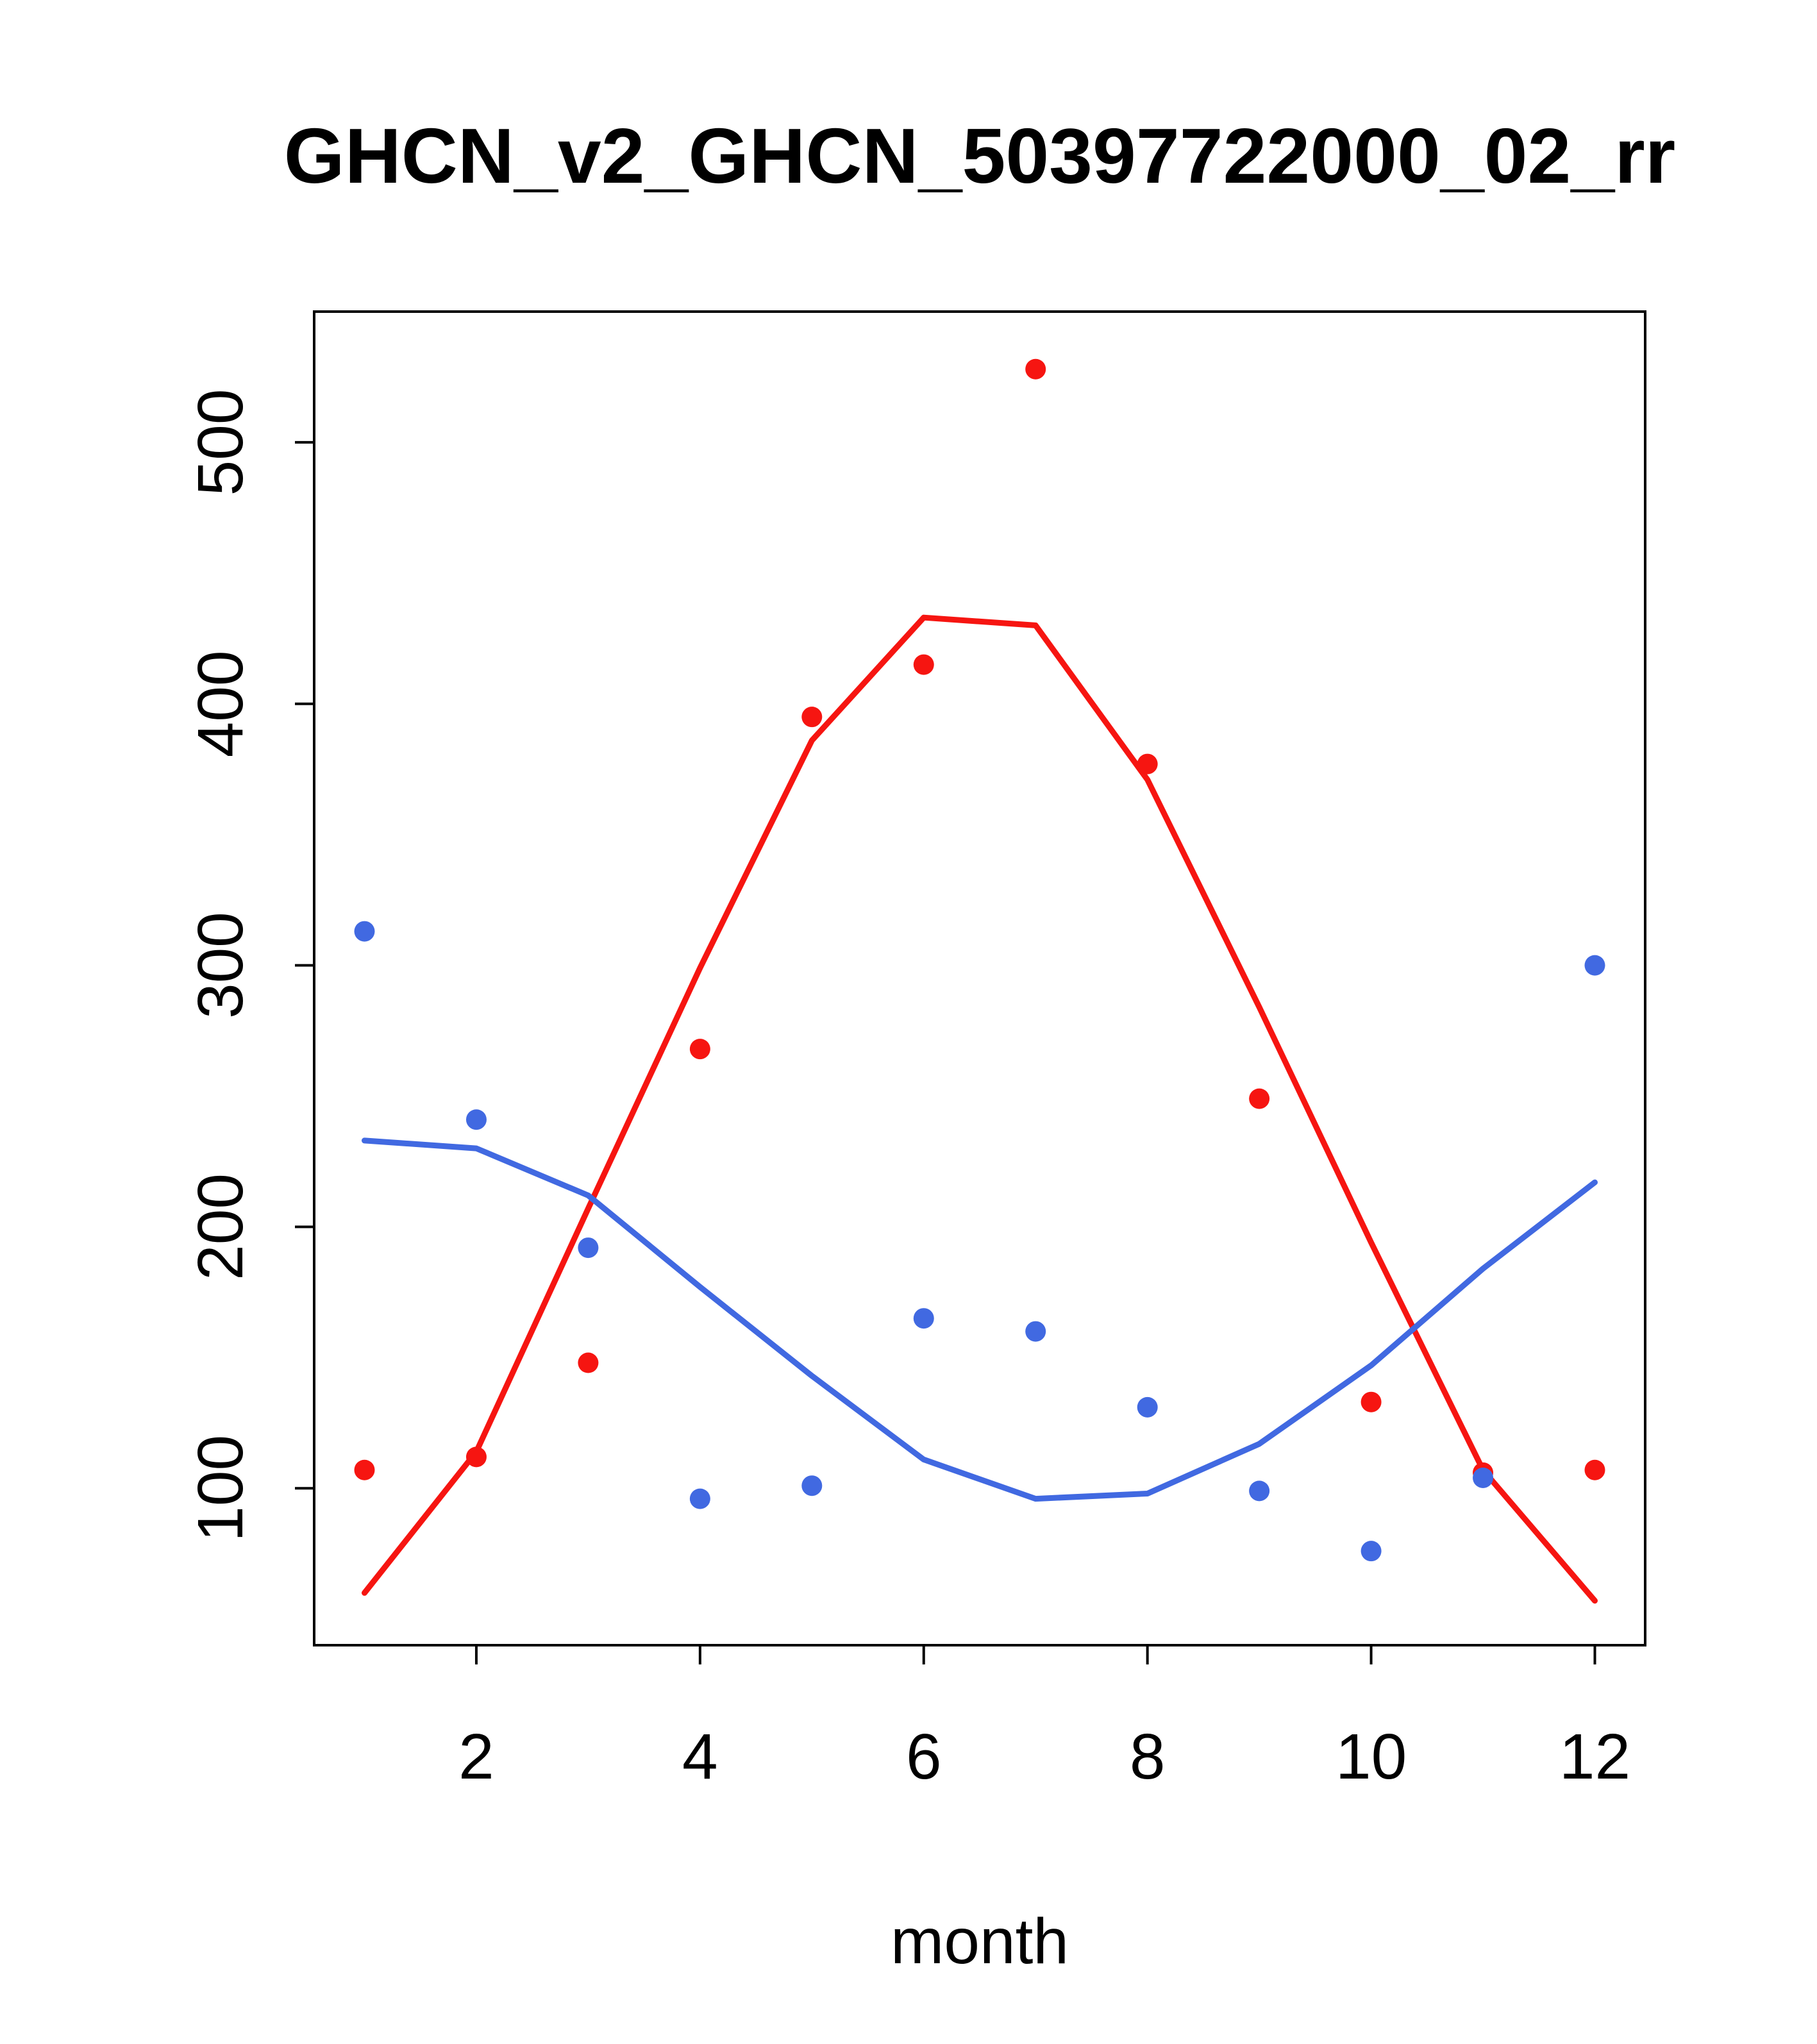 The width and height of the screenshot is (1817, 2044). Describe the element at coordinates (979, 155) in the screenshot. I see `chart-title: GHCN_v2_GHCN_50397722000_02_rr` at that location.